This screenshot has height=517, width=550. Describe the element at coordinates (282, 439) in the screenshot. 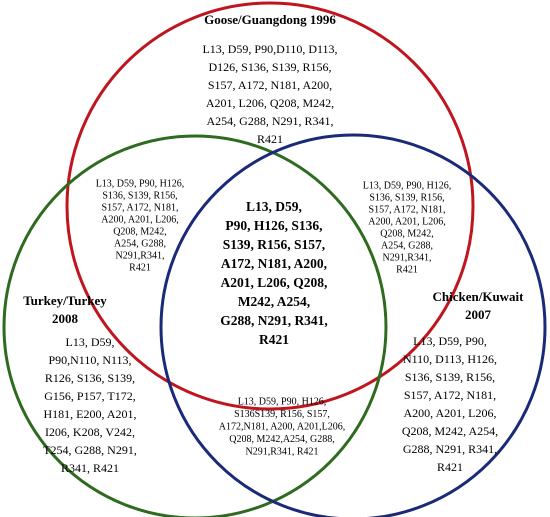

I see `region-text: Q208, M242,A254, G288,` at that location.